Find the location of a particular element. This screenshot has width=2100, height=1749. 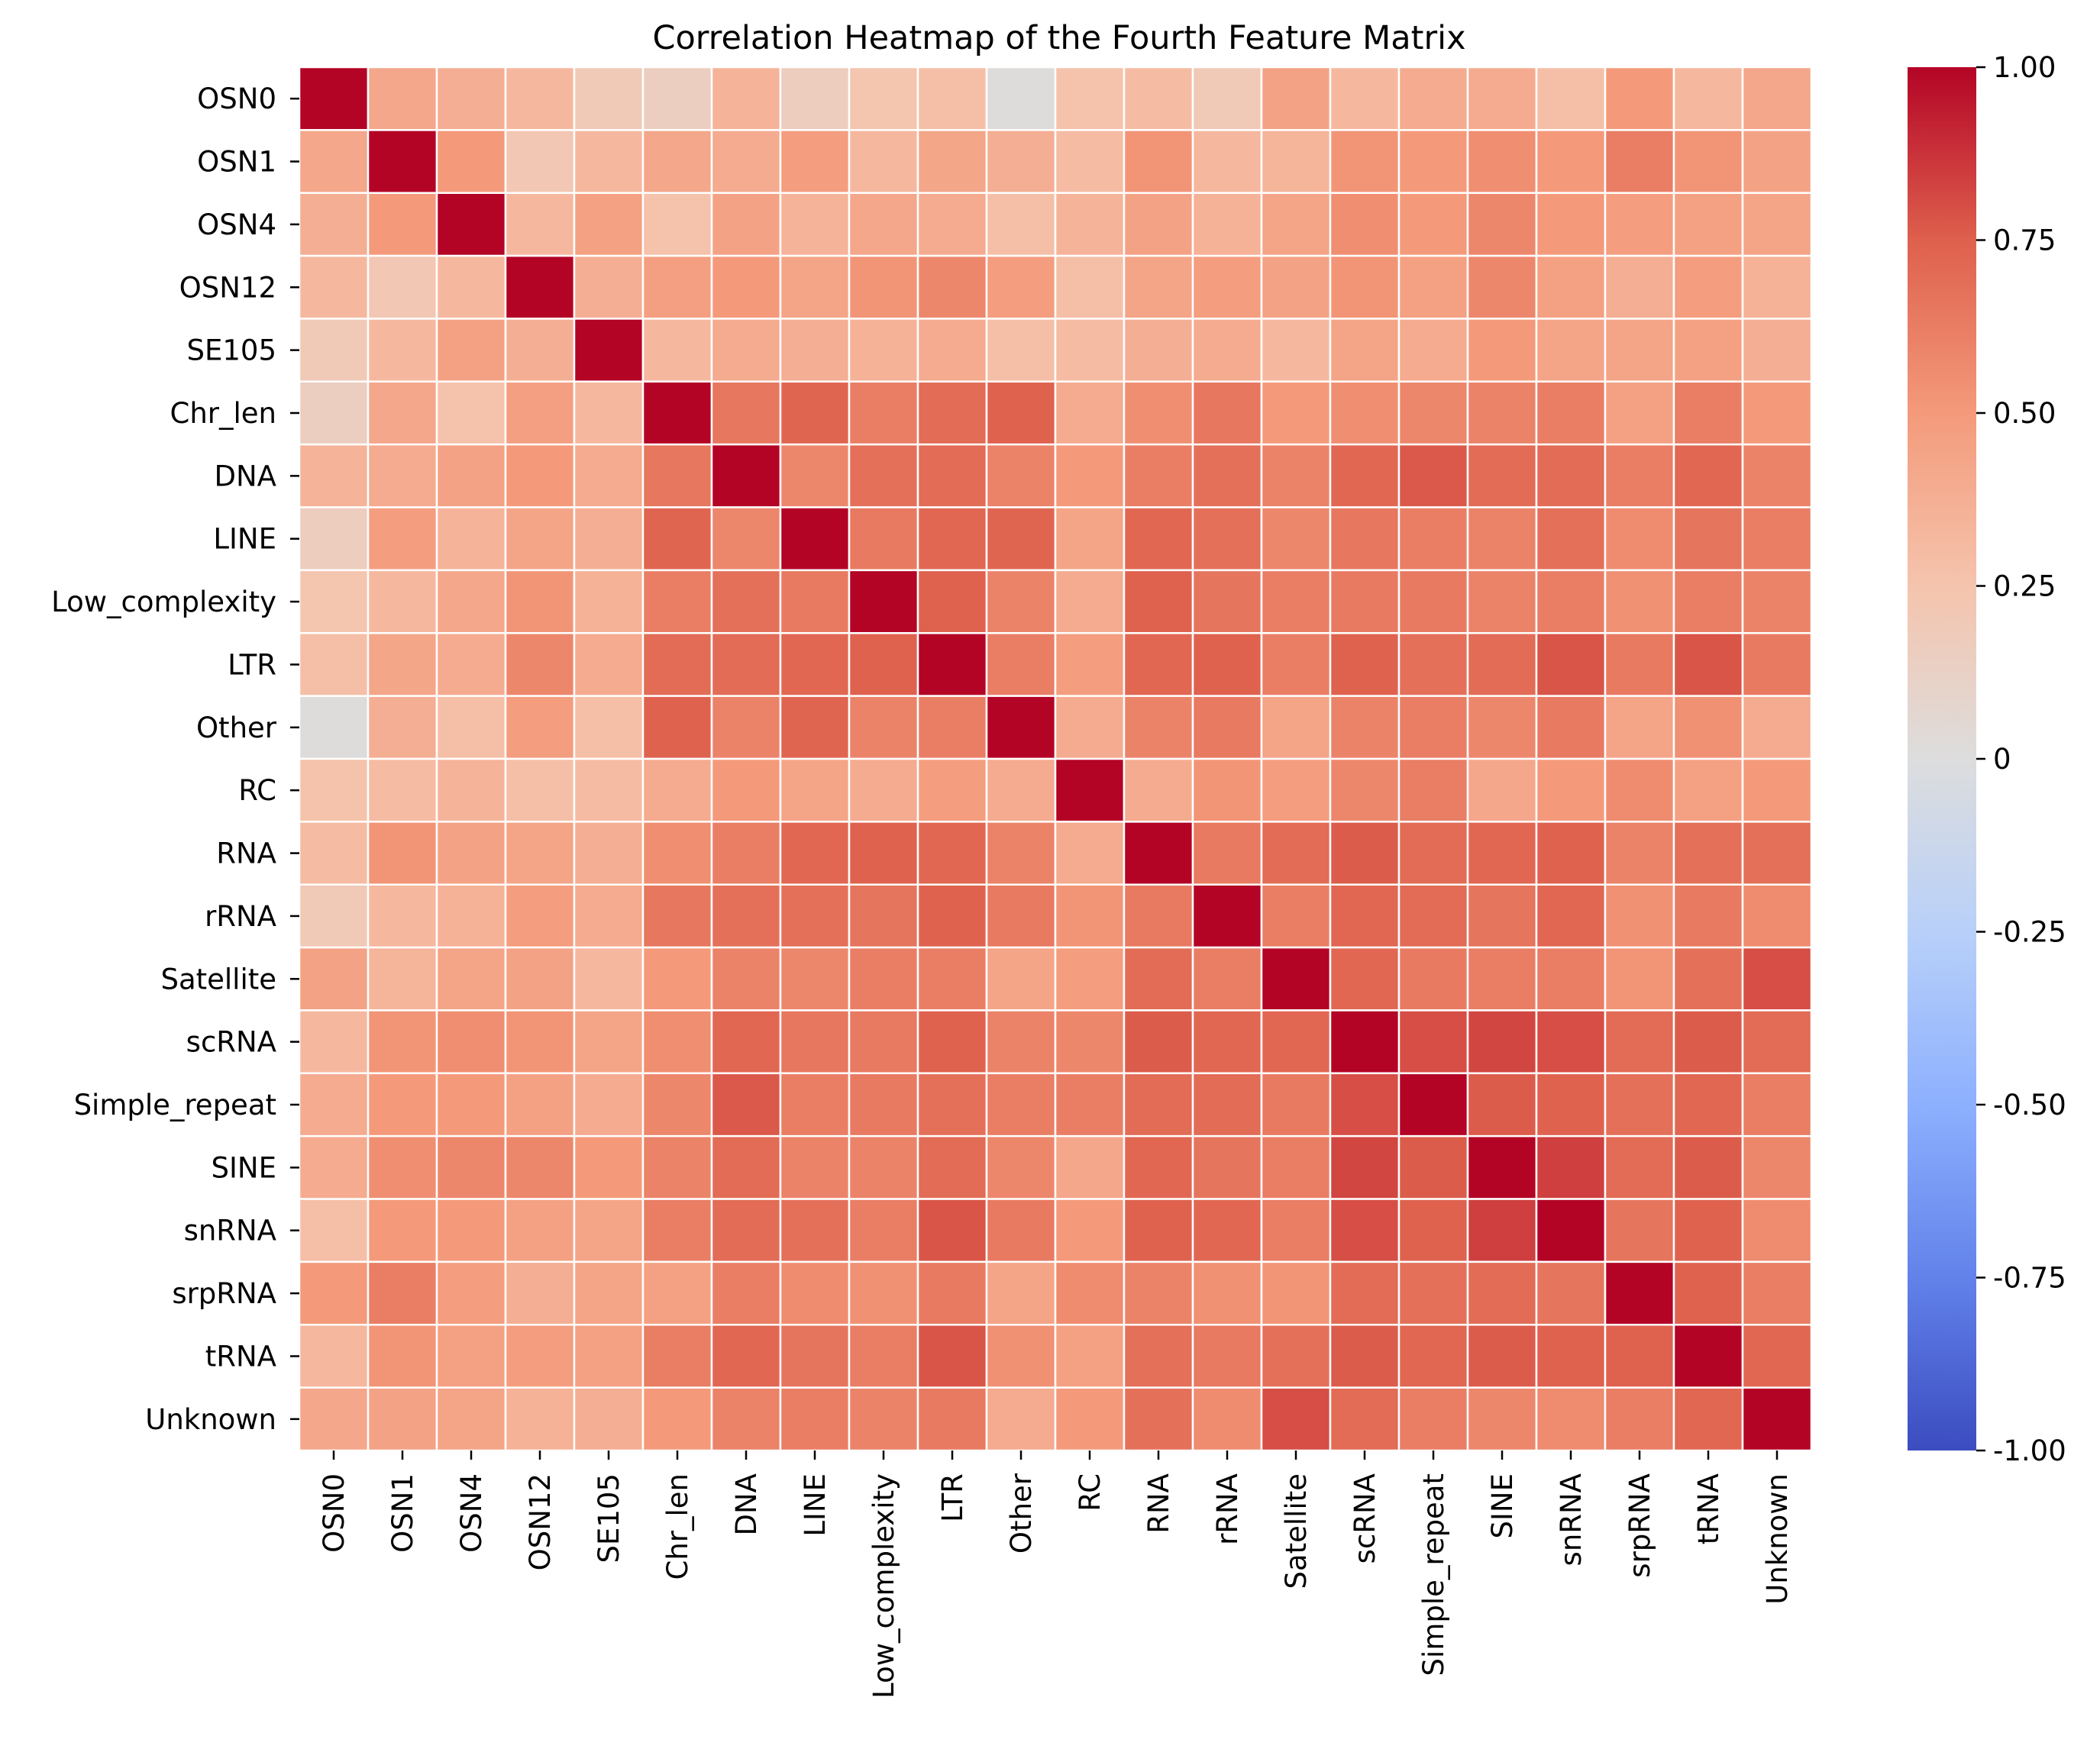

column-tick-label: LINE is located at coordinates (816, 1505).